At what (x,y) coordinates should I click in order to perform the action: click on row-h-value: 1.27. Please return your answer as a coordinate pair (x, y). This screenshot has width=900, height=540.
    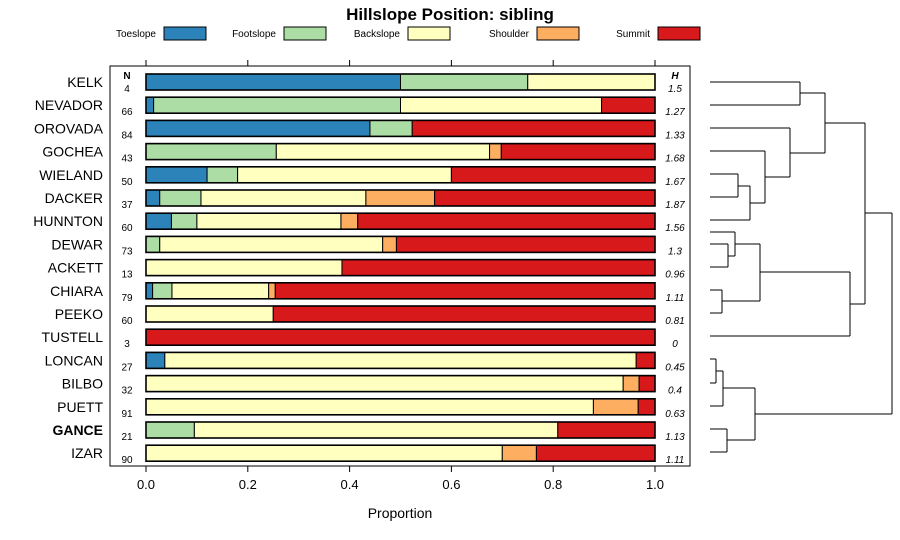
    Looking at the image, I should click on (675, 112).